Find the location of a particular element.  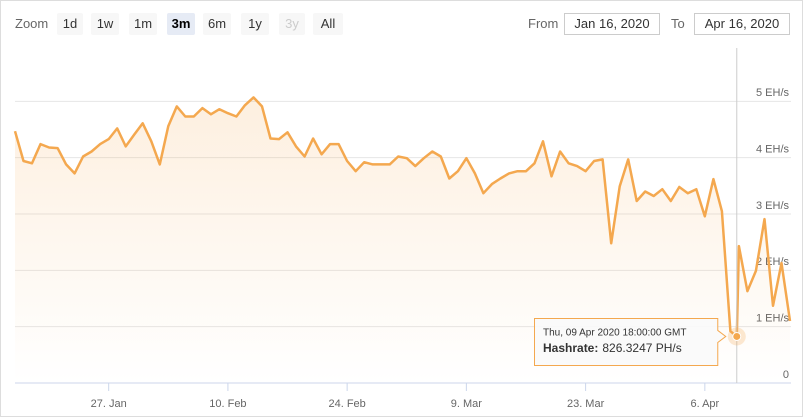

zoom-label: Zoom is located at coordinates (32, 23).